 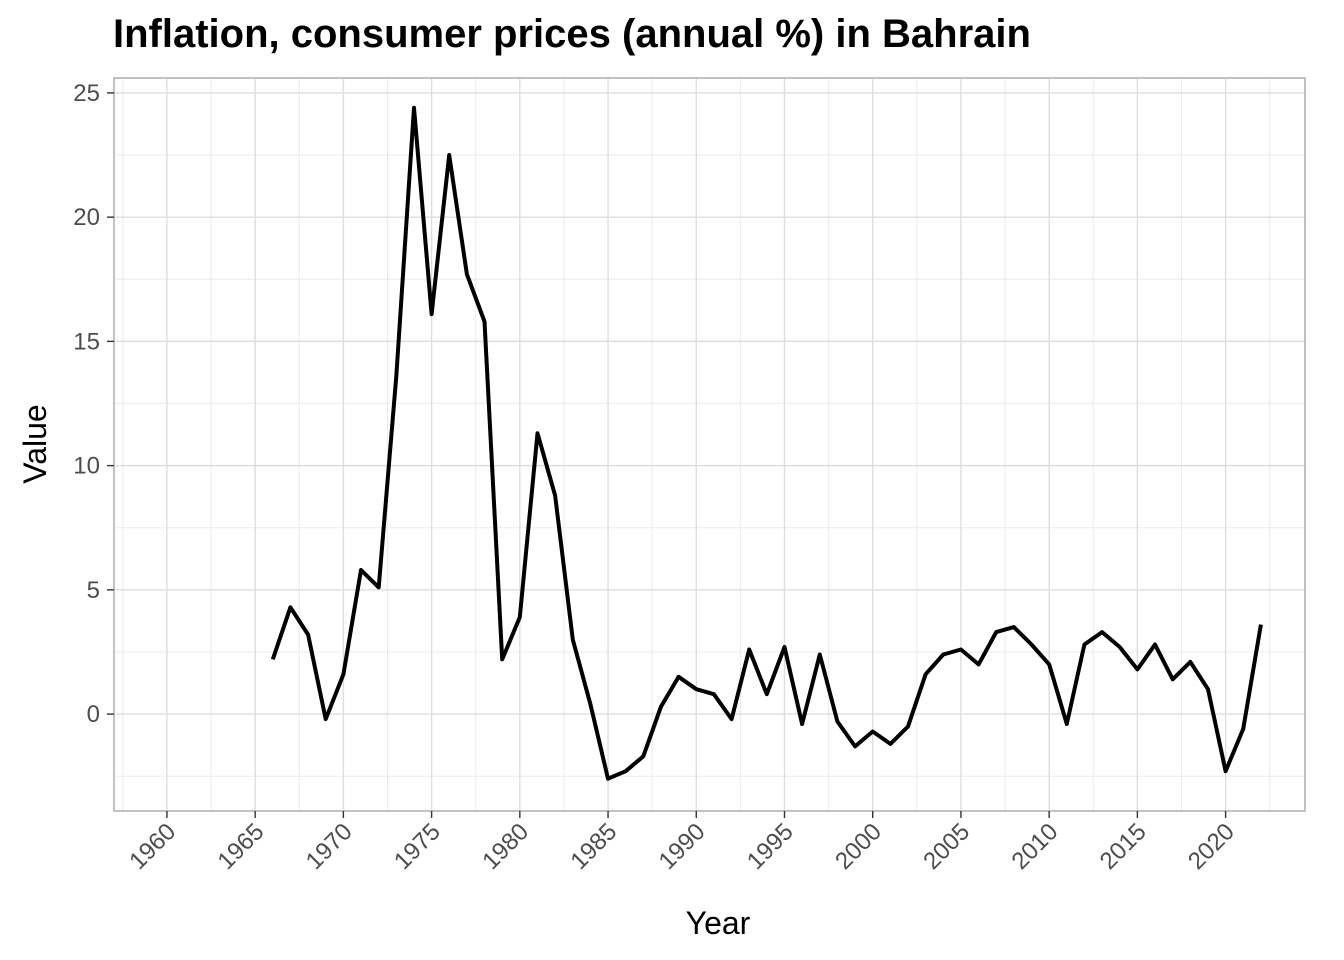 What do you see at coordinates (86, 341) in the screenshot?
I see `y-tick-label: 15` at bounding box center [86, 341].